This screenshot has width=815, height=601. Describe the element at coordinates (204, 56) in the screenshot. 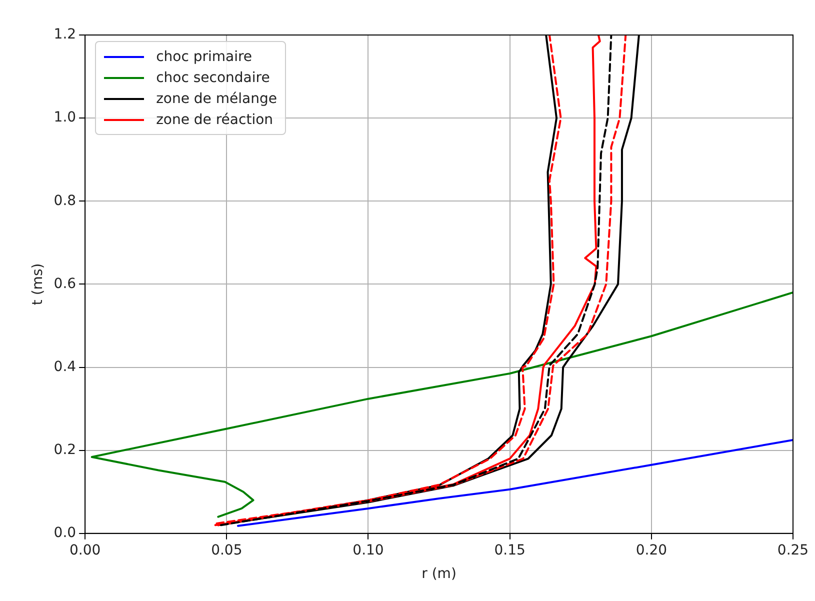

I see `legend-label: choc primaire` at that location.